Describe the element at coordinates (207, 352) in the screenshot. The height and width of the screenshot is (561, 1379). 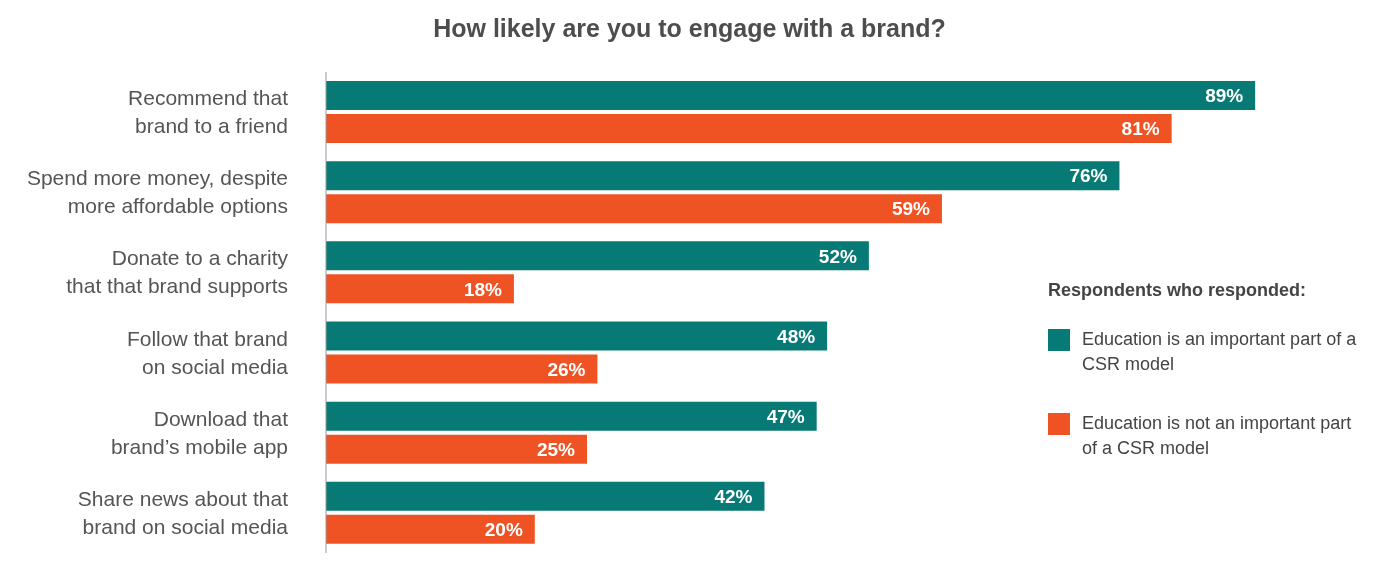
I see `y-tick-label: Follow that brand on social media` at that location.